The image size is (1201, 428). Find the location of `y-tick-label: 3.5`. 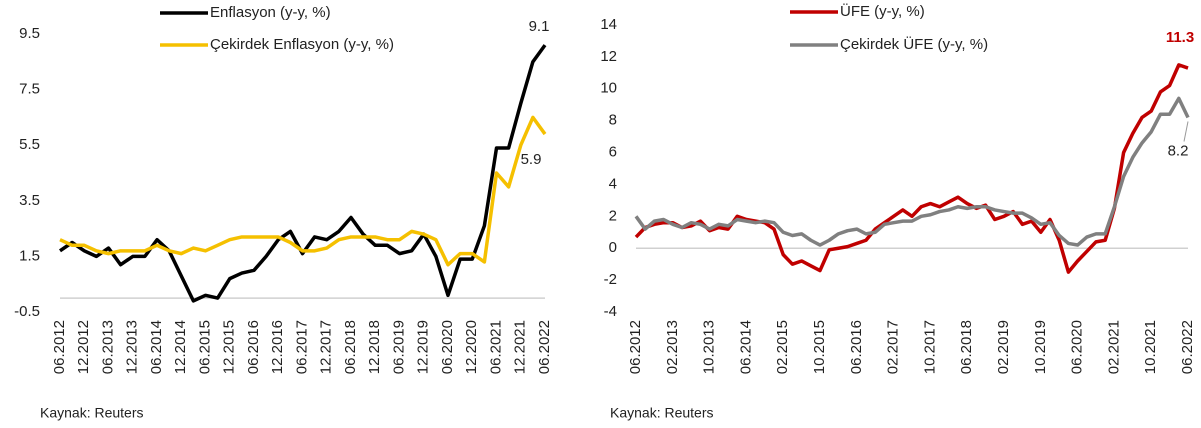

y-tick-label: 3.5 is located at coordinates (29, 200).